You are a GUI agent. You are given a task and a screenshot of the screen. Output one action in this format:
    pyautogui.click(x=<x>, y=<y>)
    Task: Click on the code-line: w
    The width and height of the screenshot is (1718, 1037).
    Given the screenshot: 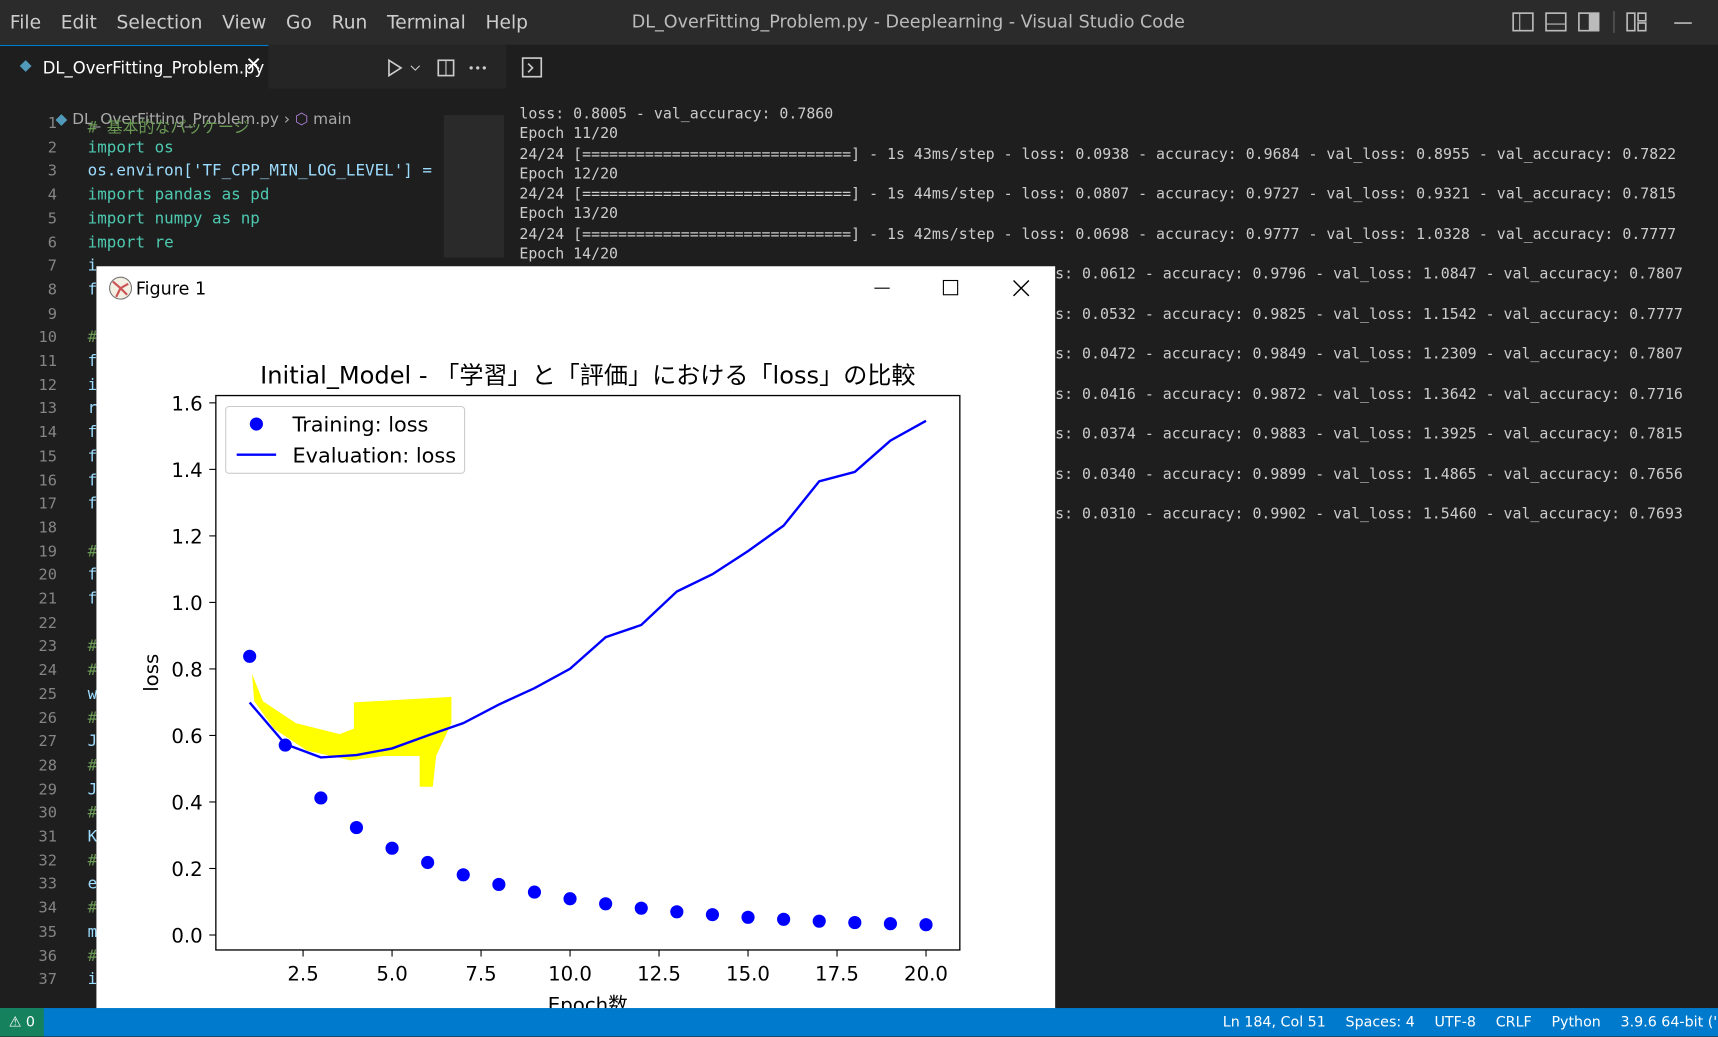 What is the action you would take?
    pyautogui.click(x=92, y=694)
    